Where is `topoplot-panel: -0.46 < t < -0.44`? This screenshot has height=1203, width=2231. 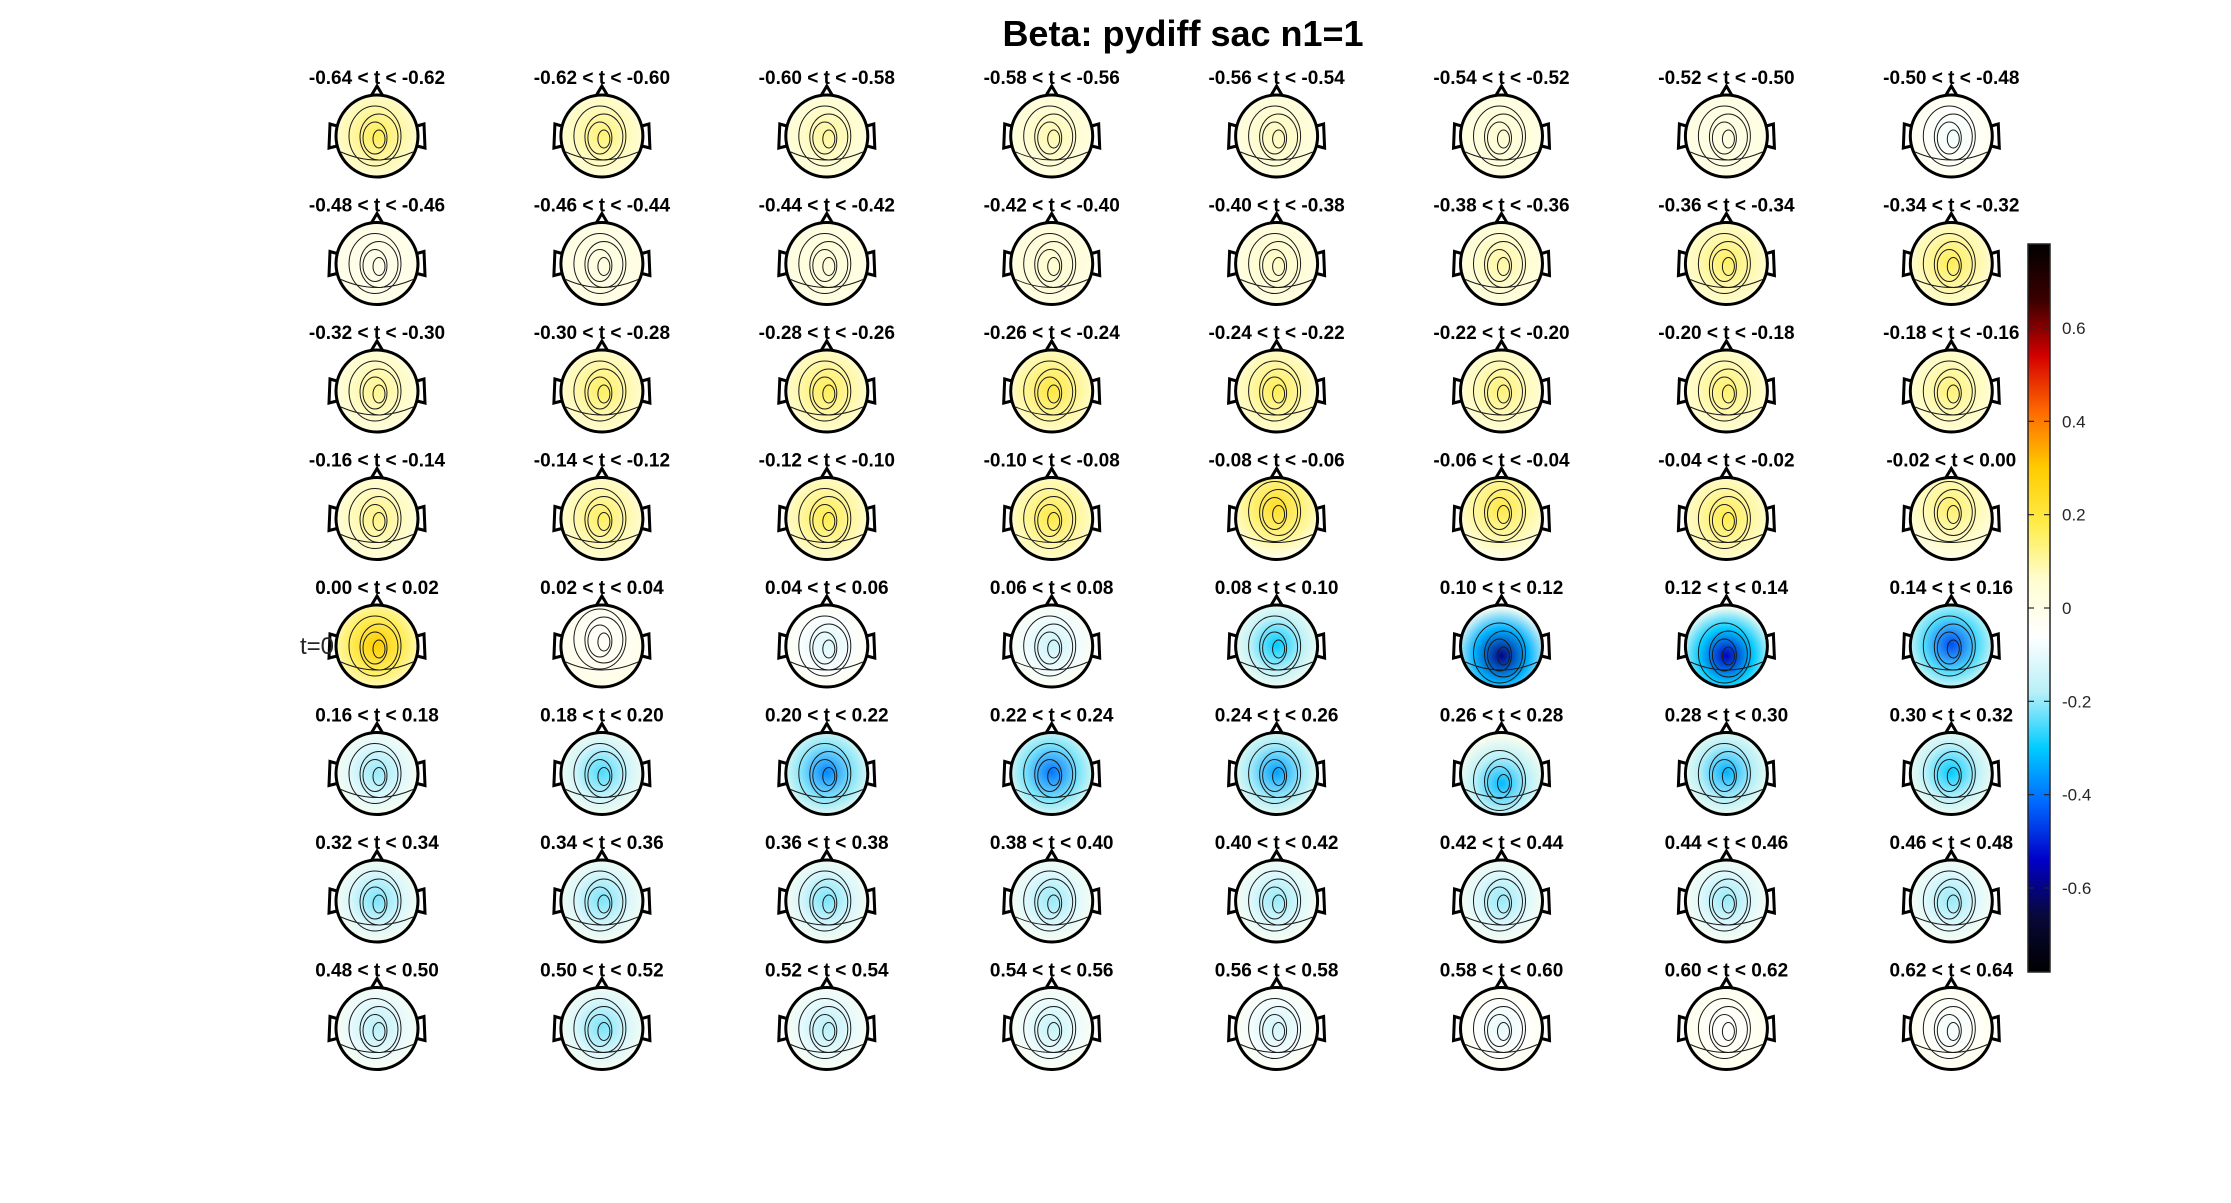 topoplot-panel: -0.46 < t < -0.44 is located at coordinates (602, 251).